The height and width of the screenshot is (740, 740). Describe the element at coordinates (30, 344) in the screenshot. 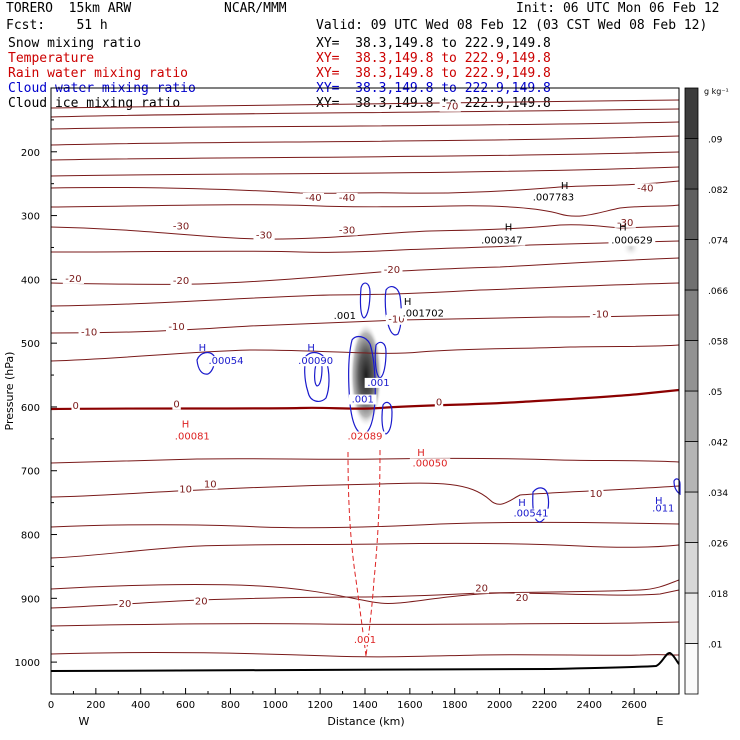

I see `y-tick-label: 500` at that location.